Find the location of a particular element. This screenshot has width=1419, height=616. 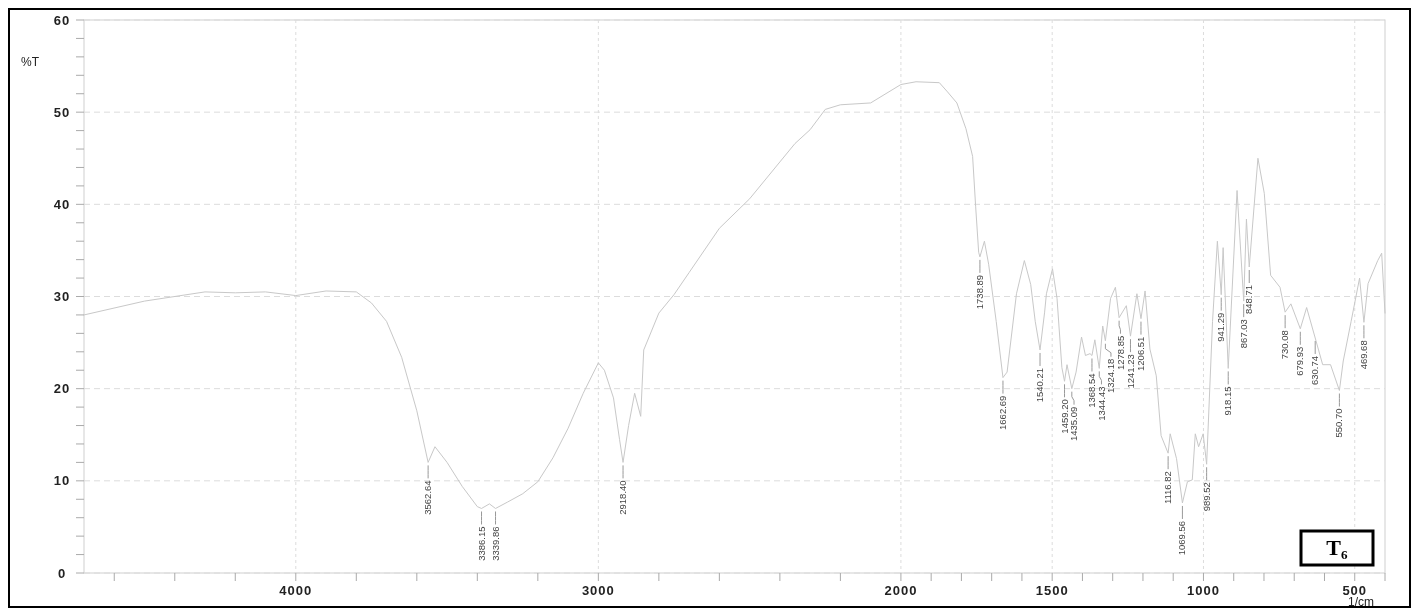

y-tick-label: 20 is located at coordinates (62, 389).